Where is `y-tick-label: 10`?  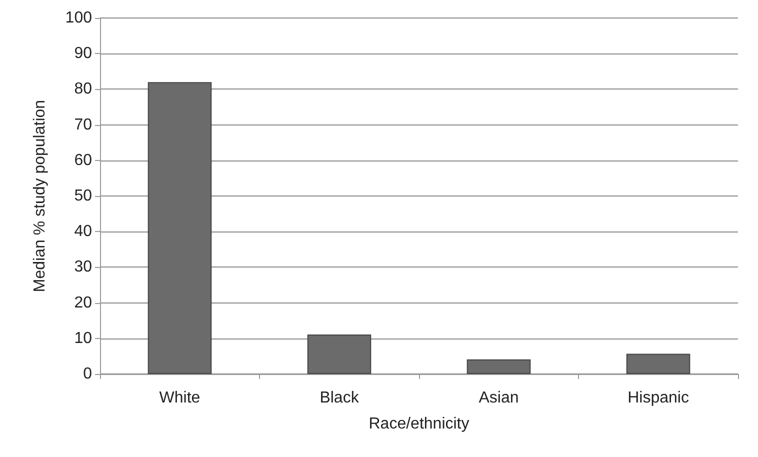 y-tick-label: 10 is located at coordinates (83, 338).